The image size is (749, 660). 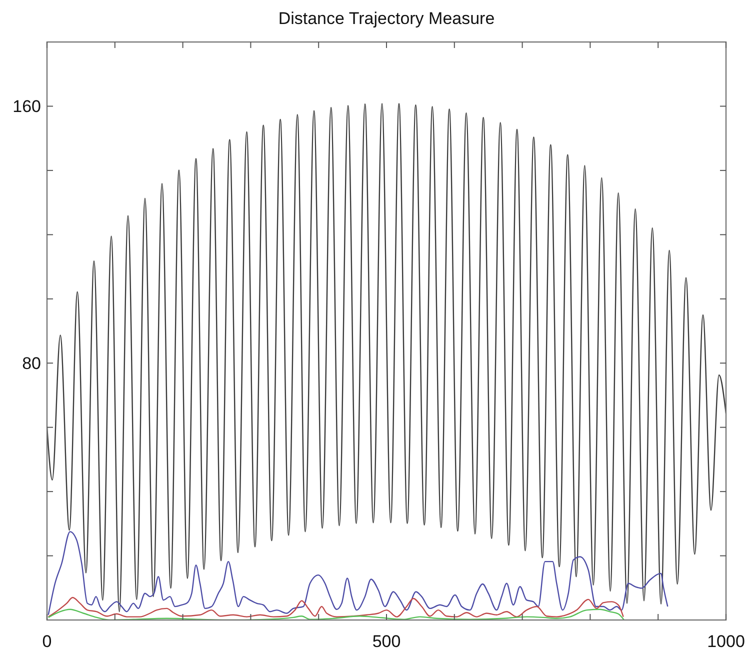 I want to click on x-tick-label: 1000, so click(x=726, y=641).